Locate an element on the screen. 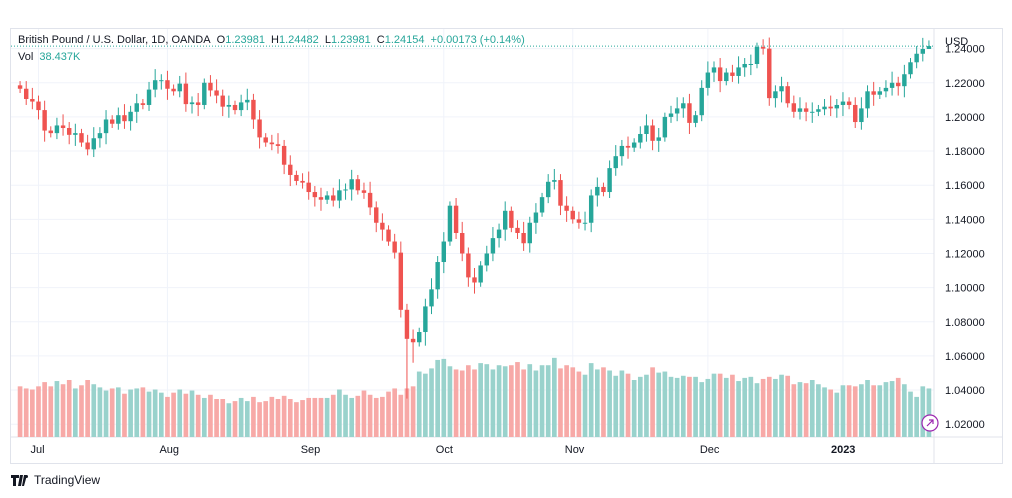 The height and width of the screenshot is (498, 1012). y-tick-label: 1.20000 is located at coordinates (965, 118).